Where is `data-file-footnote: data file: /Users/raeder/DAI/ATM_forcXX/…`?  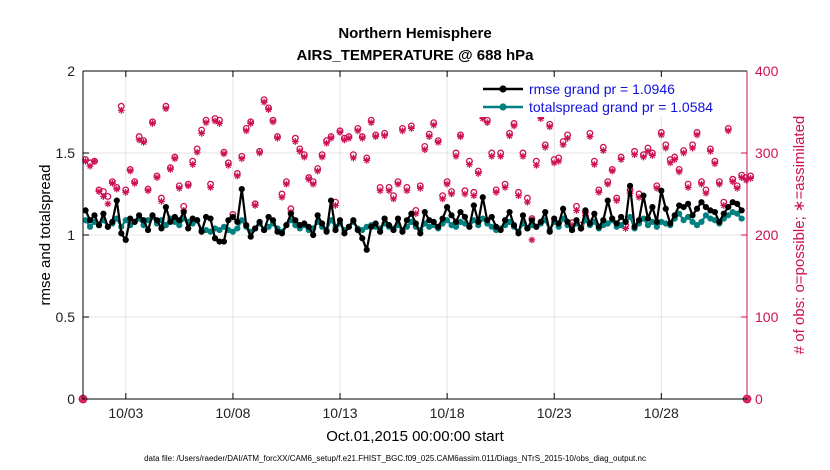
data-file-footnote: data file: /Users/raeder/DAI/ATM_forcXX/… is located at coordinates (395, 458).